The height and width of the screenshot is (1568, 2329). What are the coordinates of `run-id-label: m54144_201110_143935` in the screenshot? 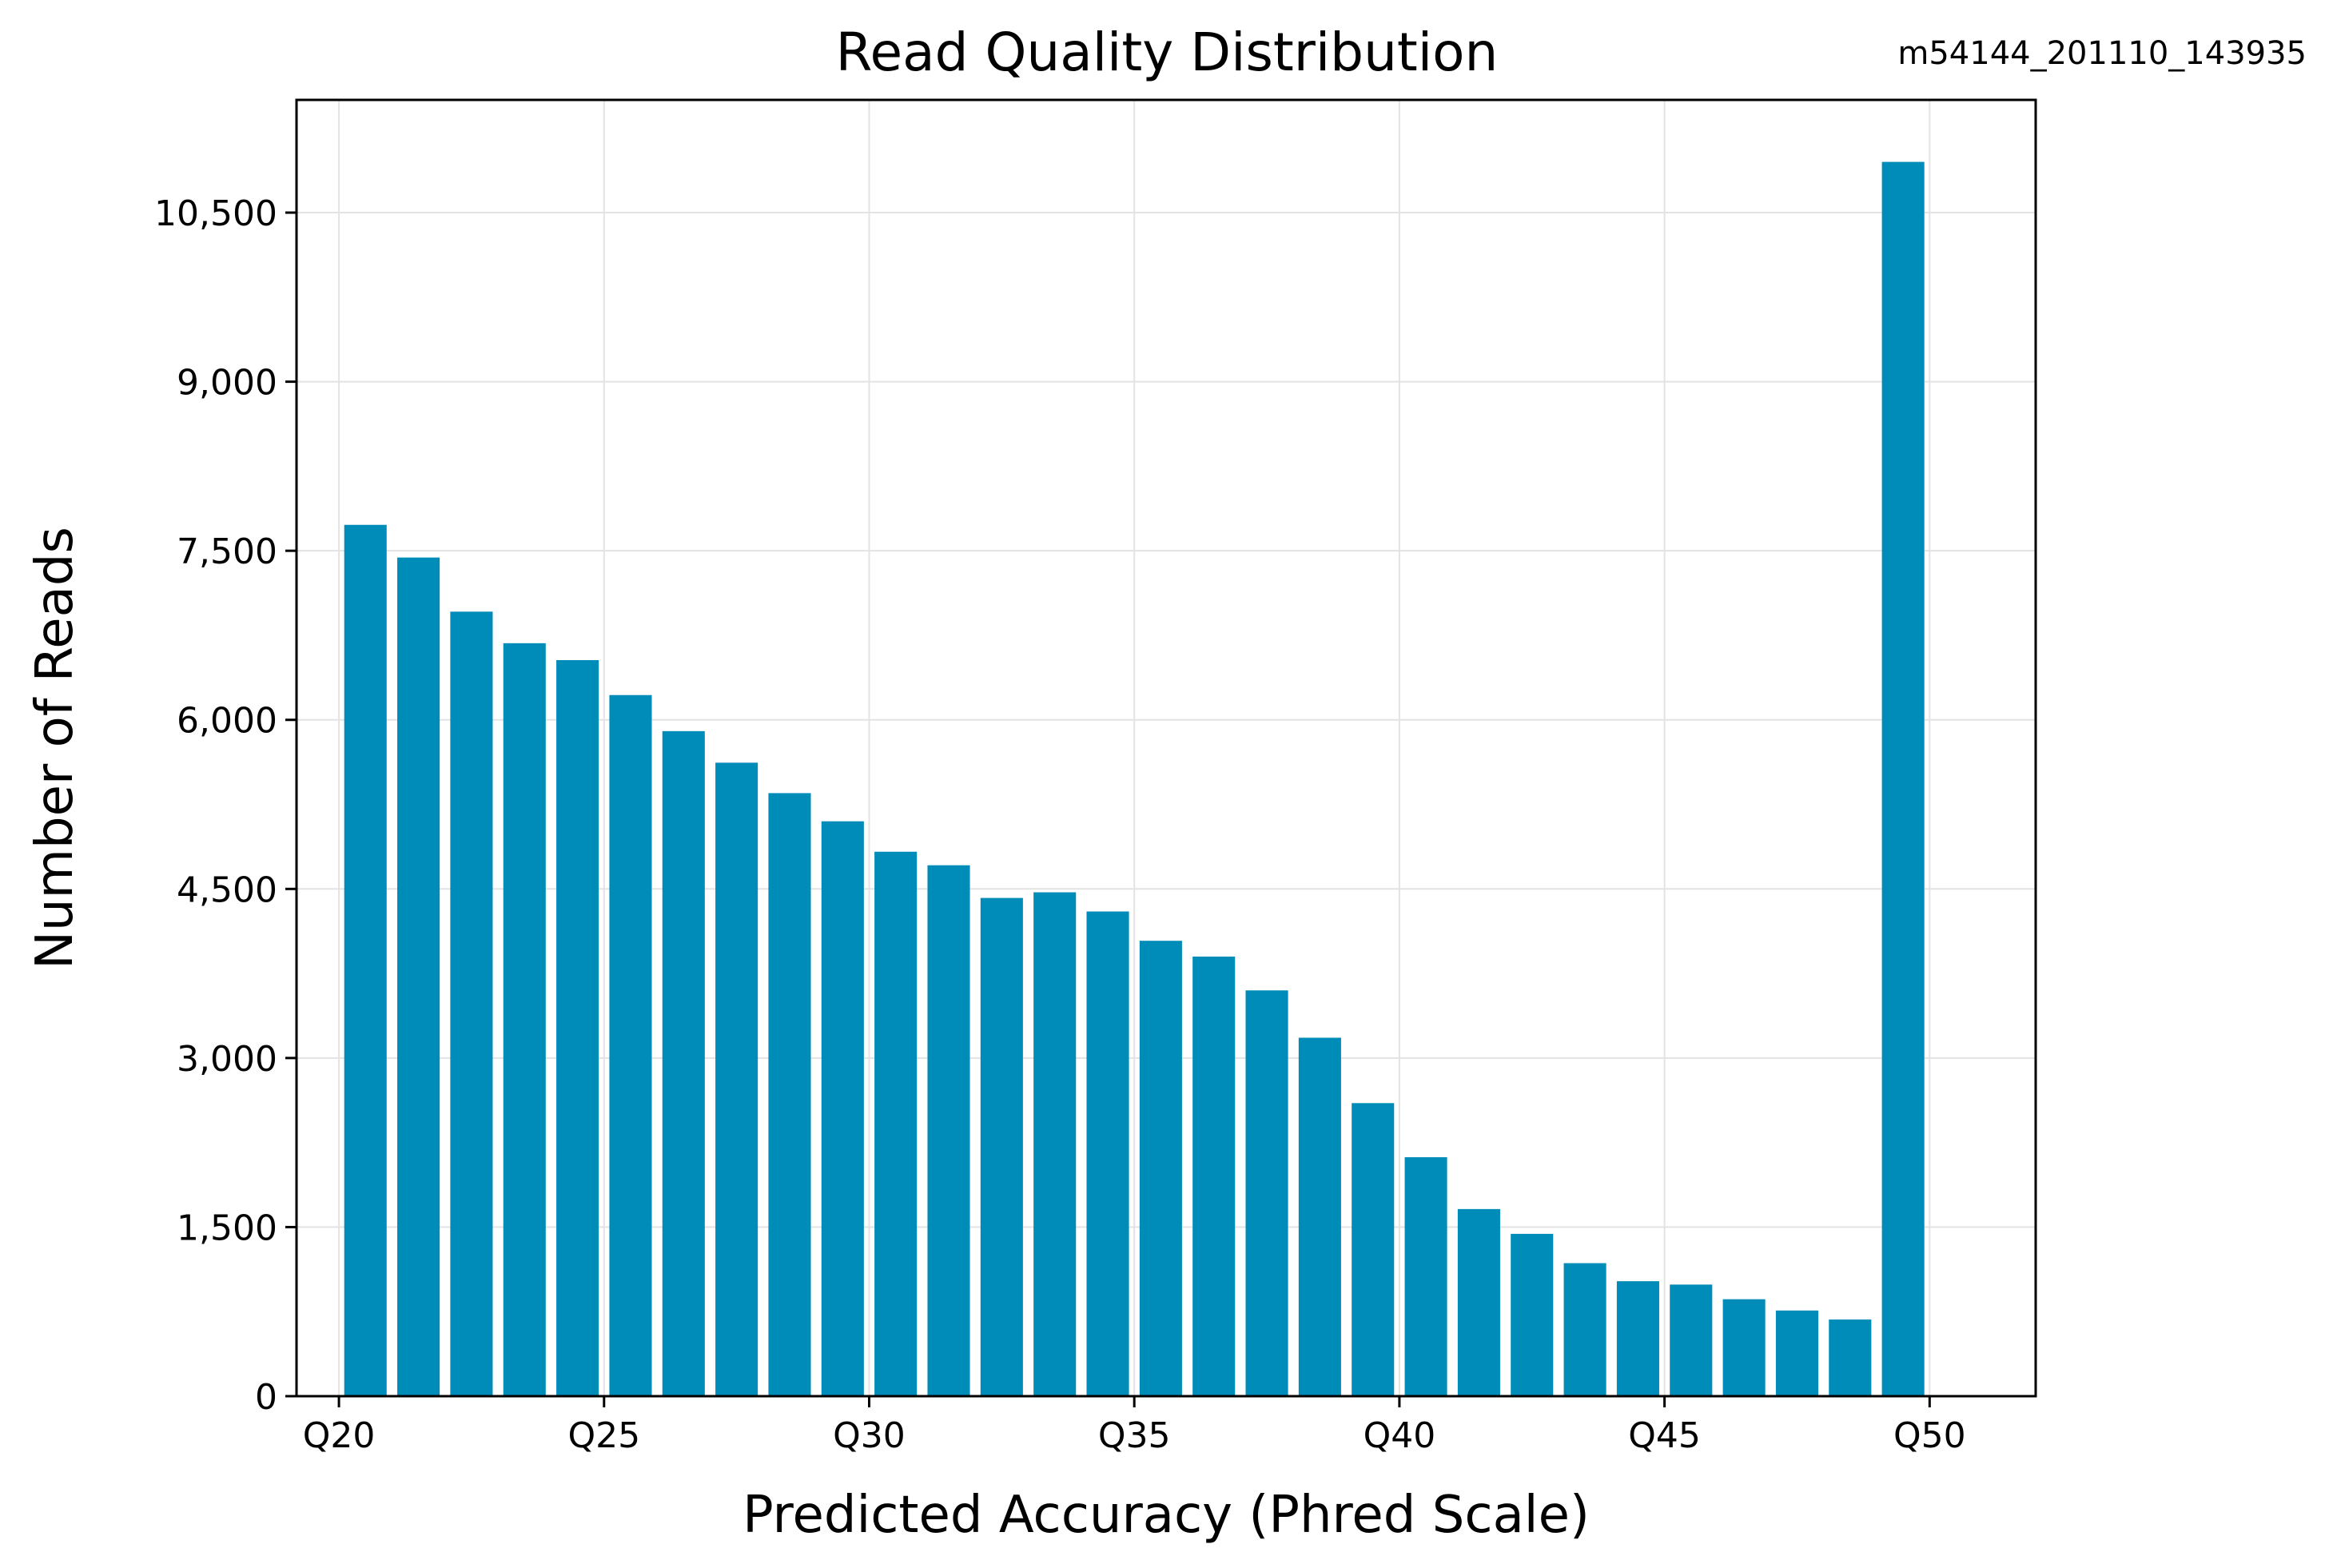 It's located at (2102, 53).